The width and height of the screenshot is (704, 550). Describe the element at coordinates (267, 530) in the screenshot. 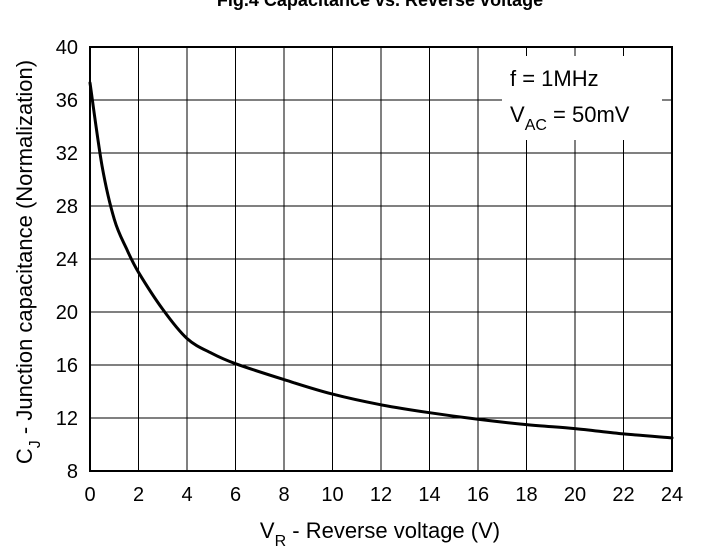

I see `x-axis-label-main: V` at that location.